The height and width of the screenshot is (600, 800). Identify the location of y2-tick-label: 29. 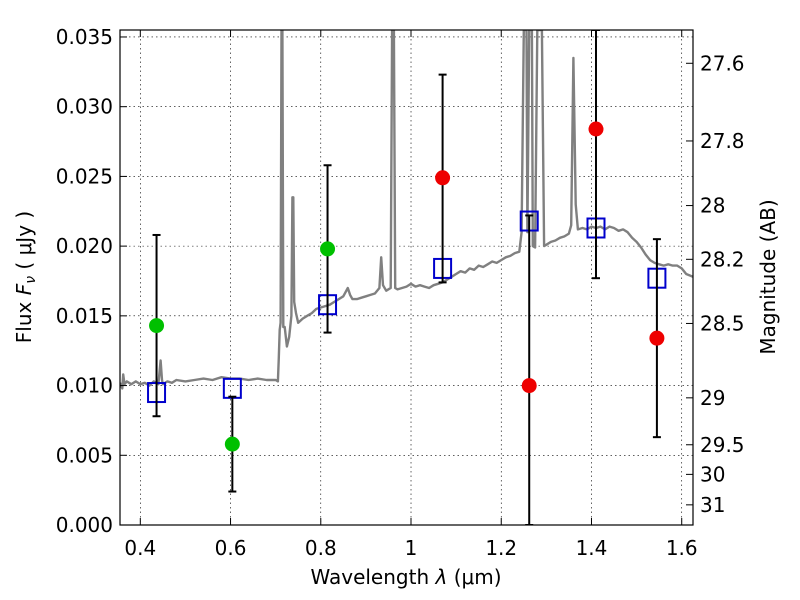
(712, 398).